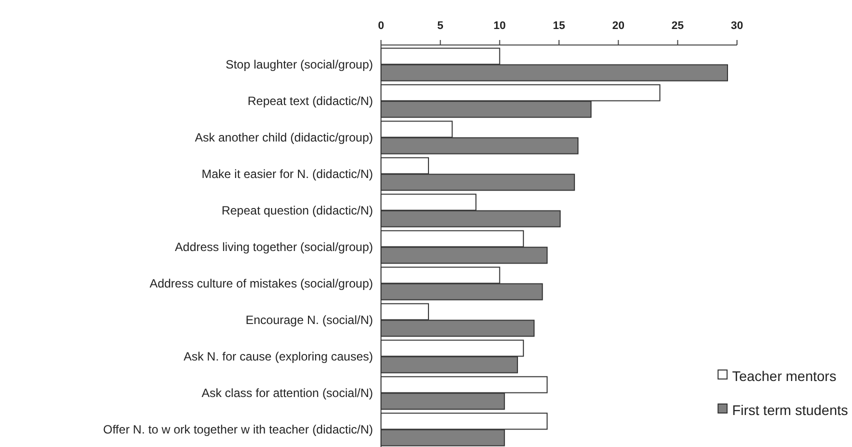 Image resolution: width=852 pixels, height=447 pixels. I want to click on x-tick-label: 25, so click(678, 26).